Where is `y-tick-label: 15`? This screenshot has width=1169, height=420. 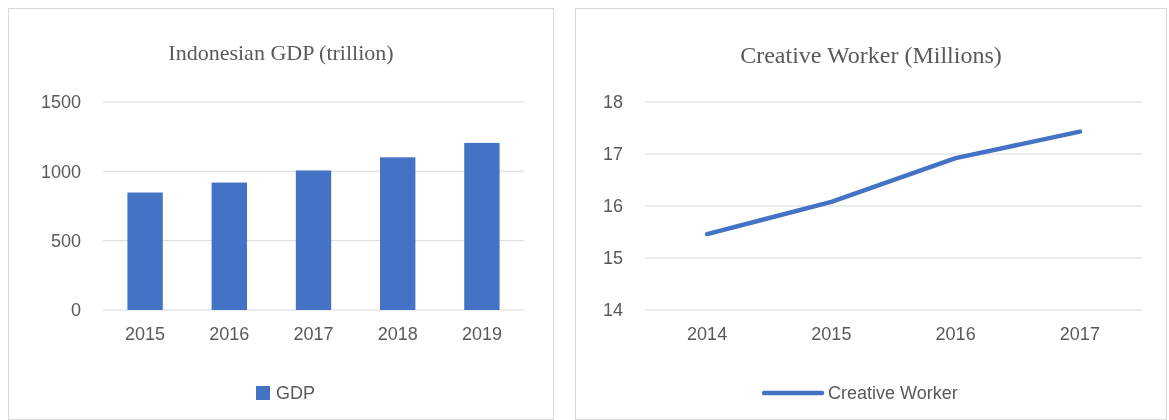
y-tick-label: 15 is located at coordinates (612, 258).